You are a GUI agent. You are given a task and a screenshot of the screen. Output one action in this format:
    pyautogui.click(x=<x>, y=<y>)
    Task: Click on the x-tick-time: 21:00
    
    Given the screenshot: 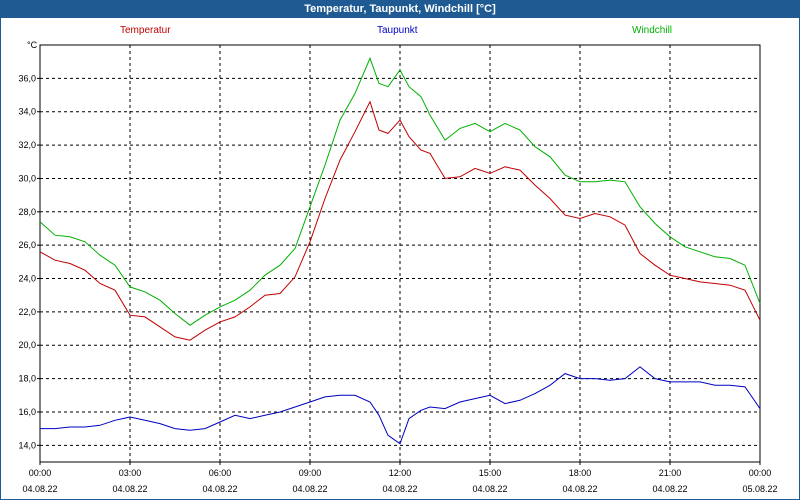 What is the action you would take?
    pyautogui.click(x=670, y=473)
    